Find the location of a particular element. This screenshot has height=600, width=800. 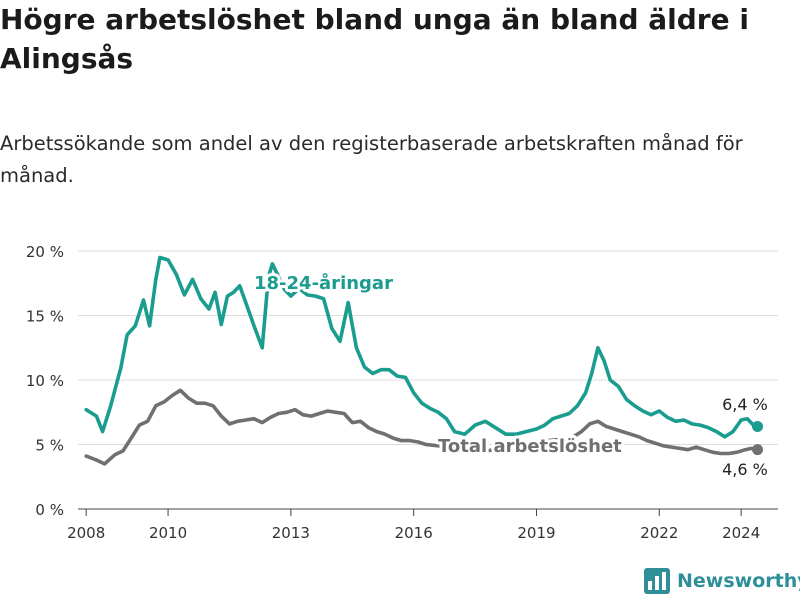

x-tick-label: 2013 is located at coordinates (291, 533).